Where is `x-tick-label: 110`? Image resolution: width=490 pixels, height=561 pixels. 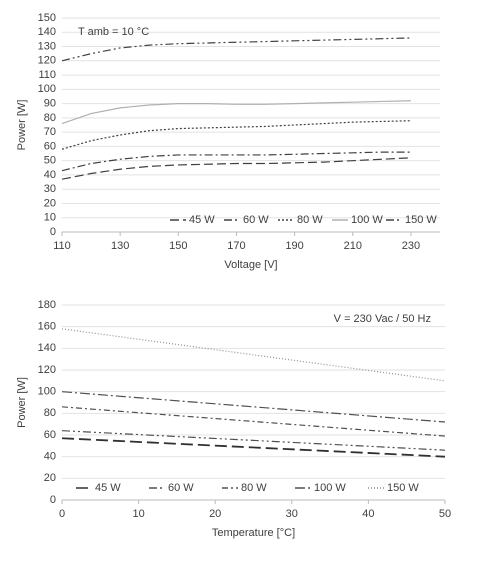 x-tick-label: 110 is located at coordinates (62, 246).